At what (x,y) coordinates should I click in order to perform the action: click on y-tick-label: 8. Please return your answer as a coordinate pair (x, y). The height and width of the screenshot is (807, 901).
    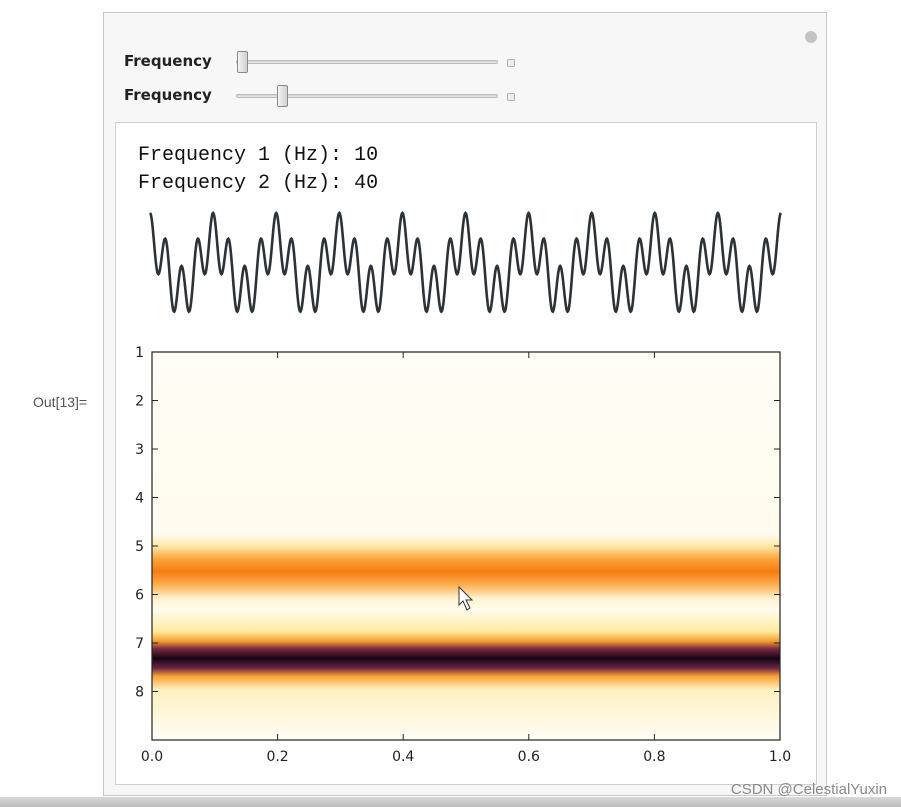
    Looking at the image, I should click on (139, 693).